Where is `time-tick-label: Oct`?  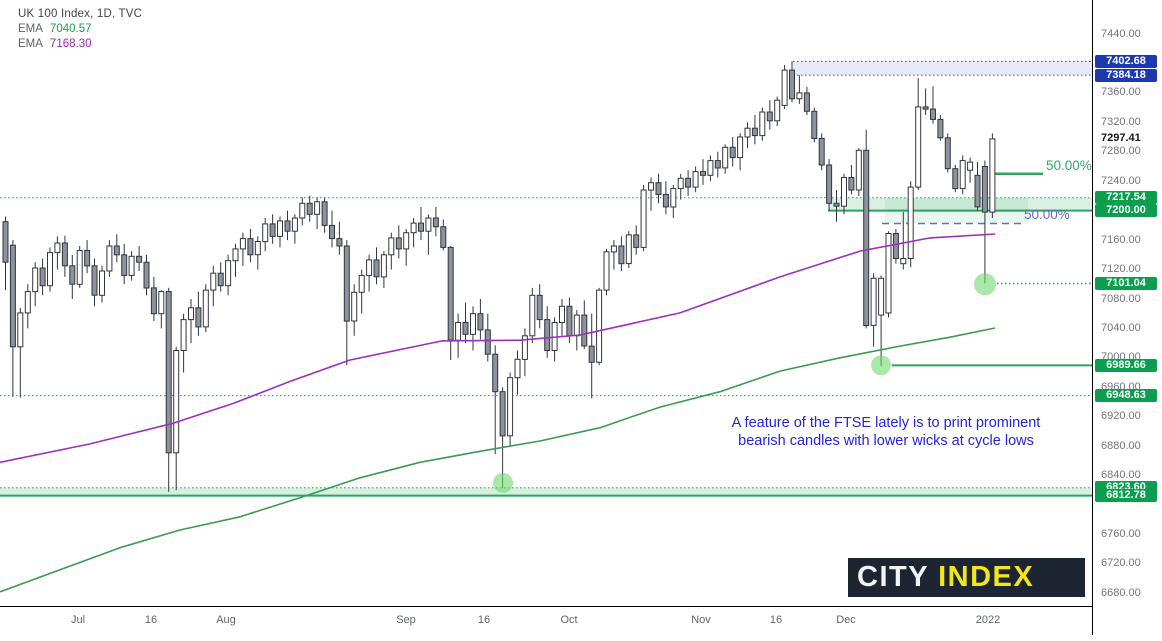
time-tick-label: Oct is located at coordinates (569, 620).